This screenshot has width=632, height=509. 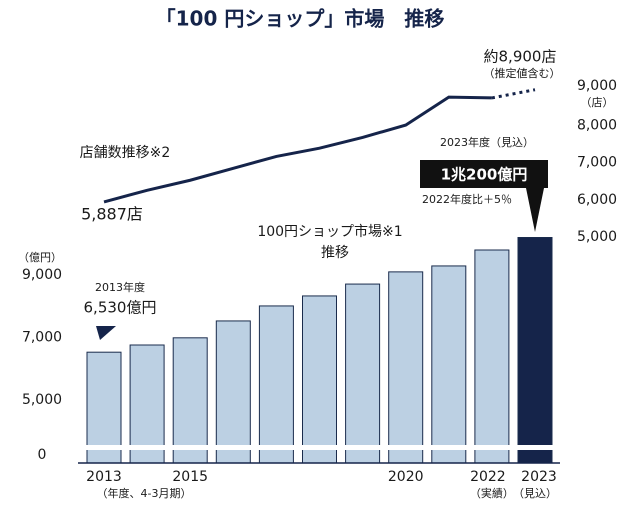 I want to click on y-tick-label: 5,000, so click(x=42, y=400).